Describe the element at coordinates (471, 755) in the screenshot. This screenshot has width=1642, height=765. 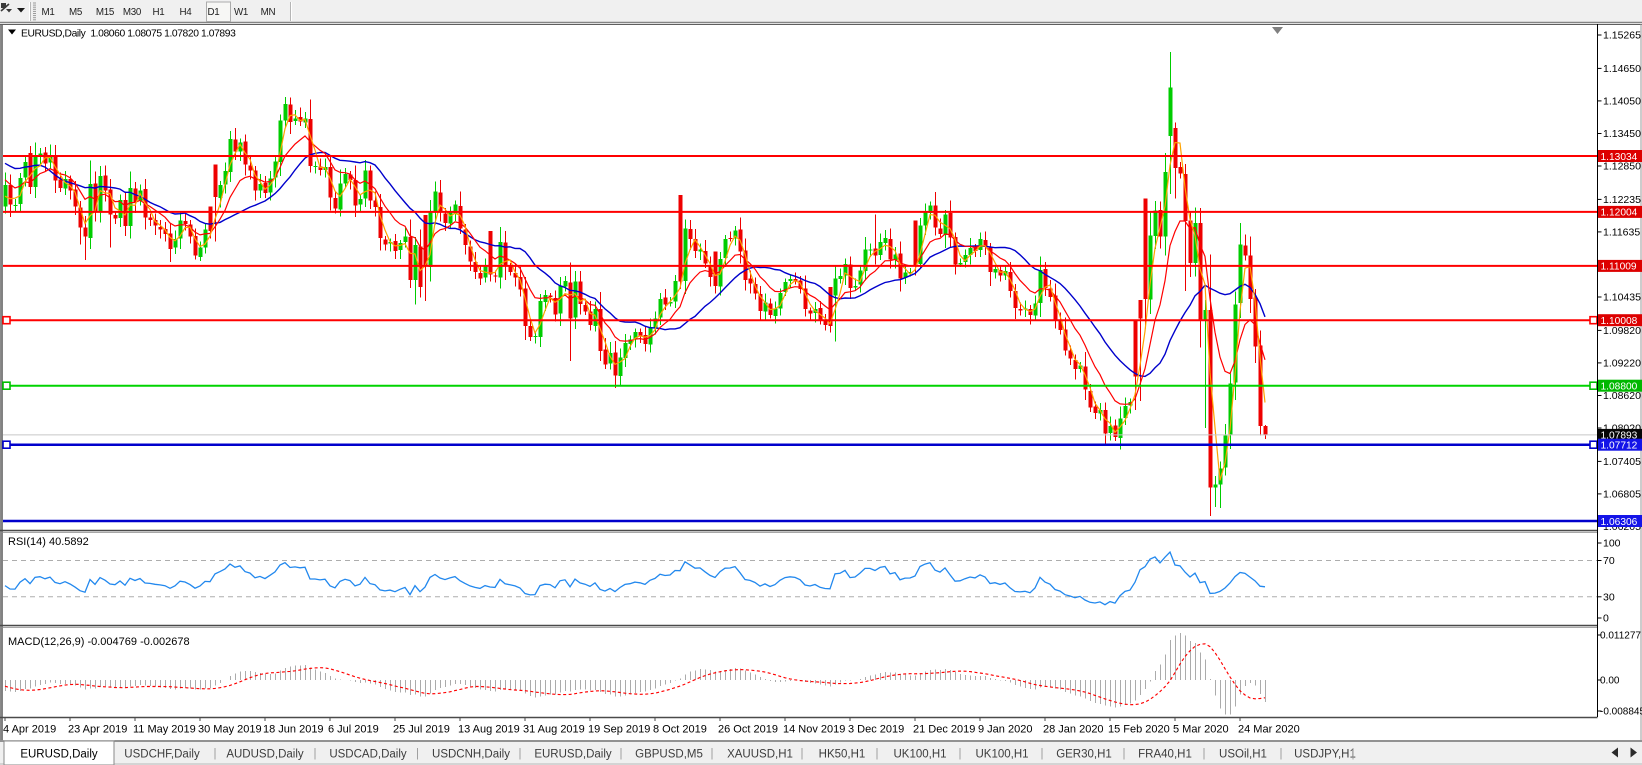
I see `svg-text: USDCNH,Daily` at that location.